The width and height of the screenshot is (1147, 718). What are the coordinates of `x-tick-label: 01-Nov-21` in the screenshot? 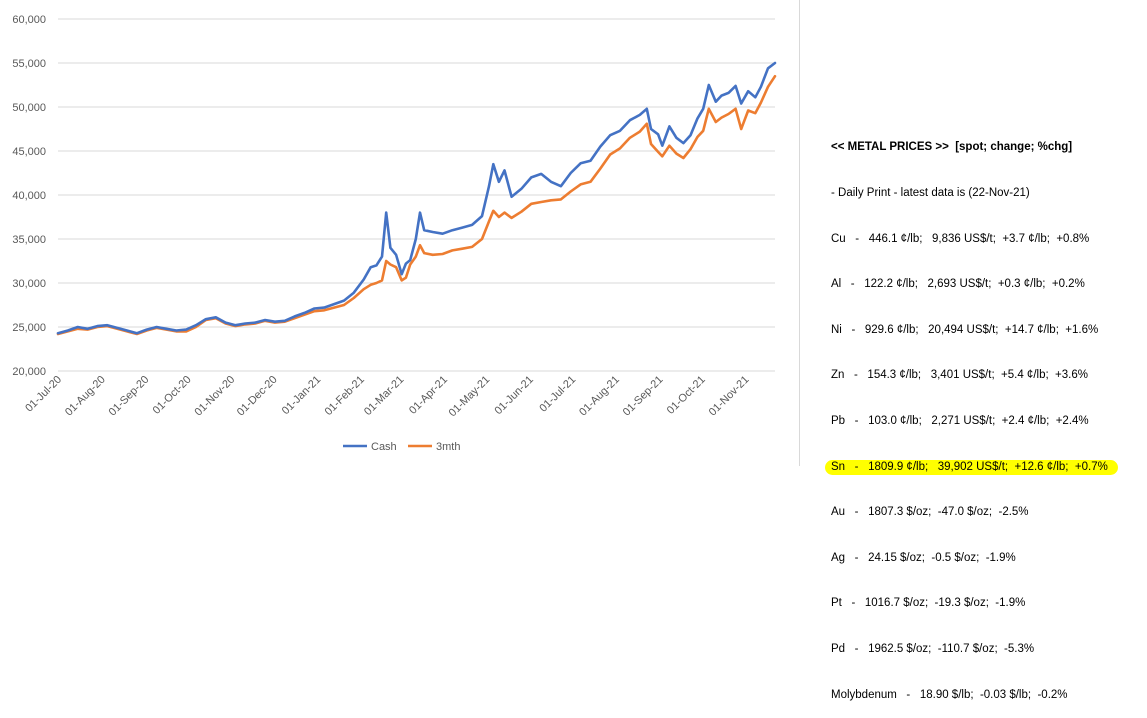 It's located at (729, 396).